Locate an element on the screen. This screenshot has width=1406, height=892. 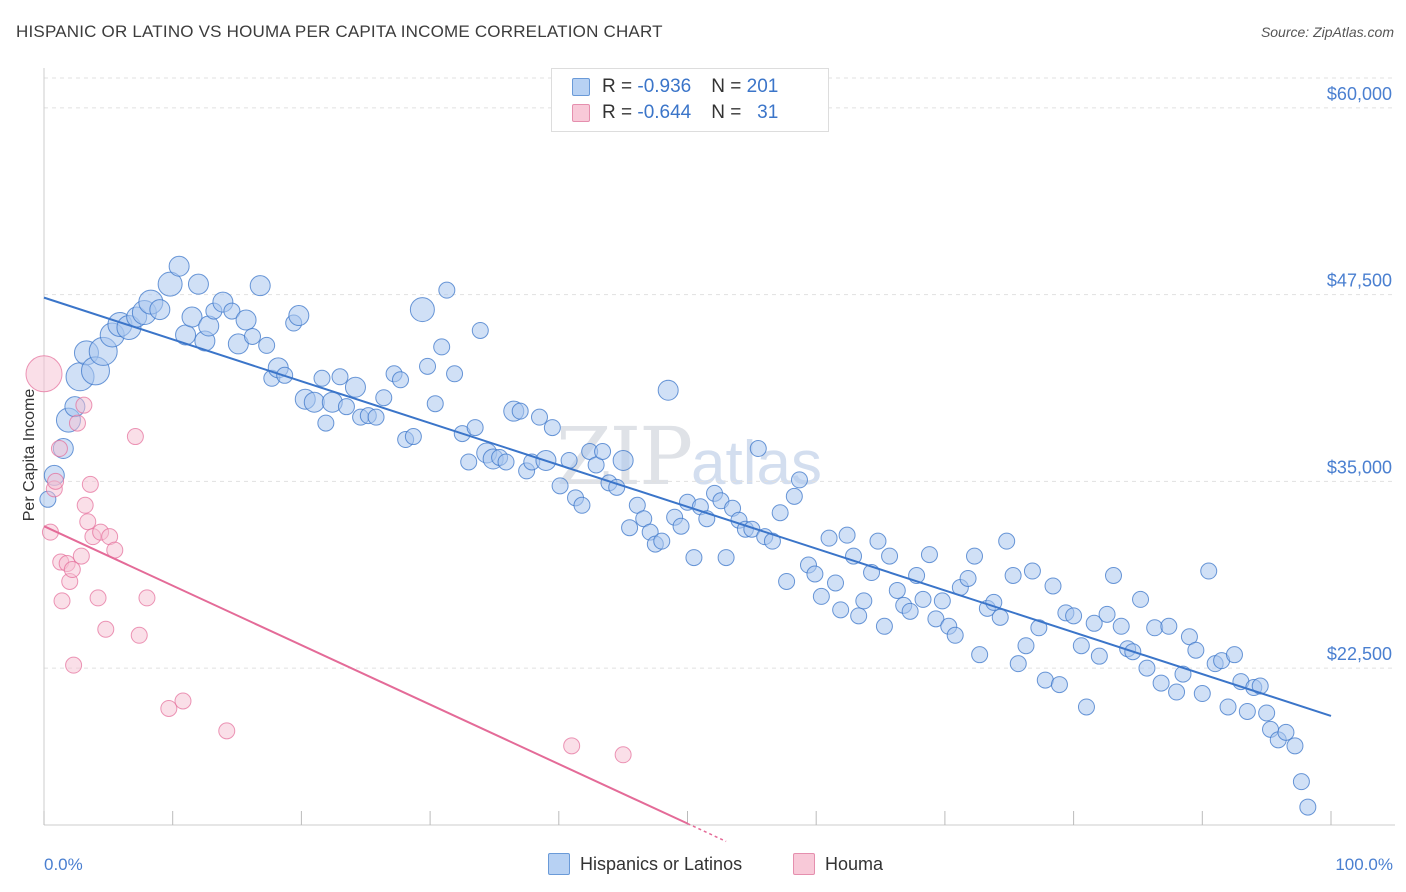
bottom-swatch-hispanic is located at coordinates (559, 864).